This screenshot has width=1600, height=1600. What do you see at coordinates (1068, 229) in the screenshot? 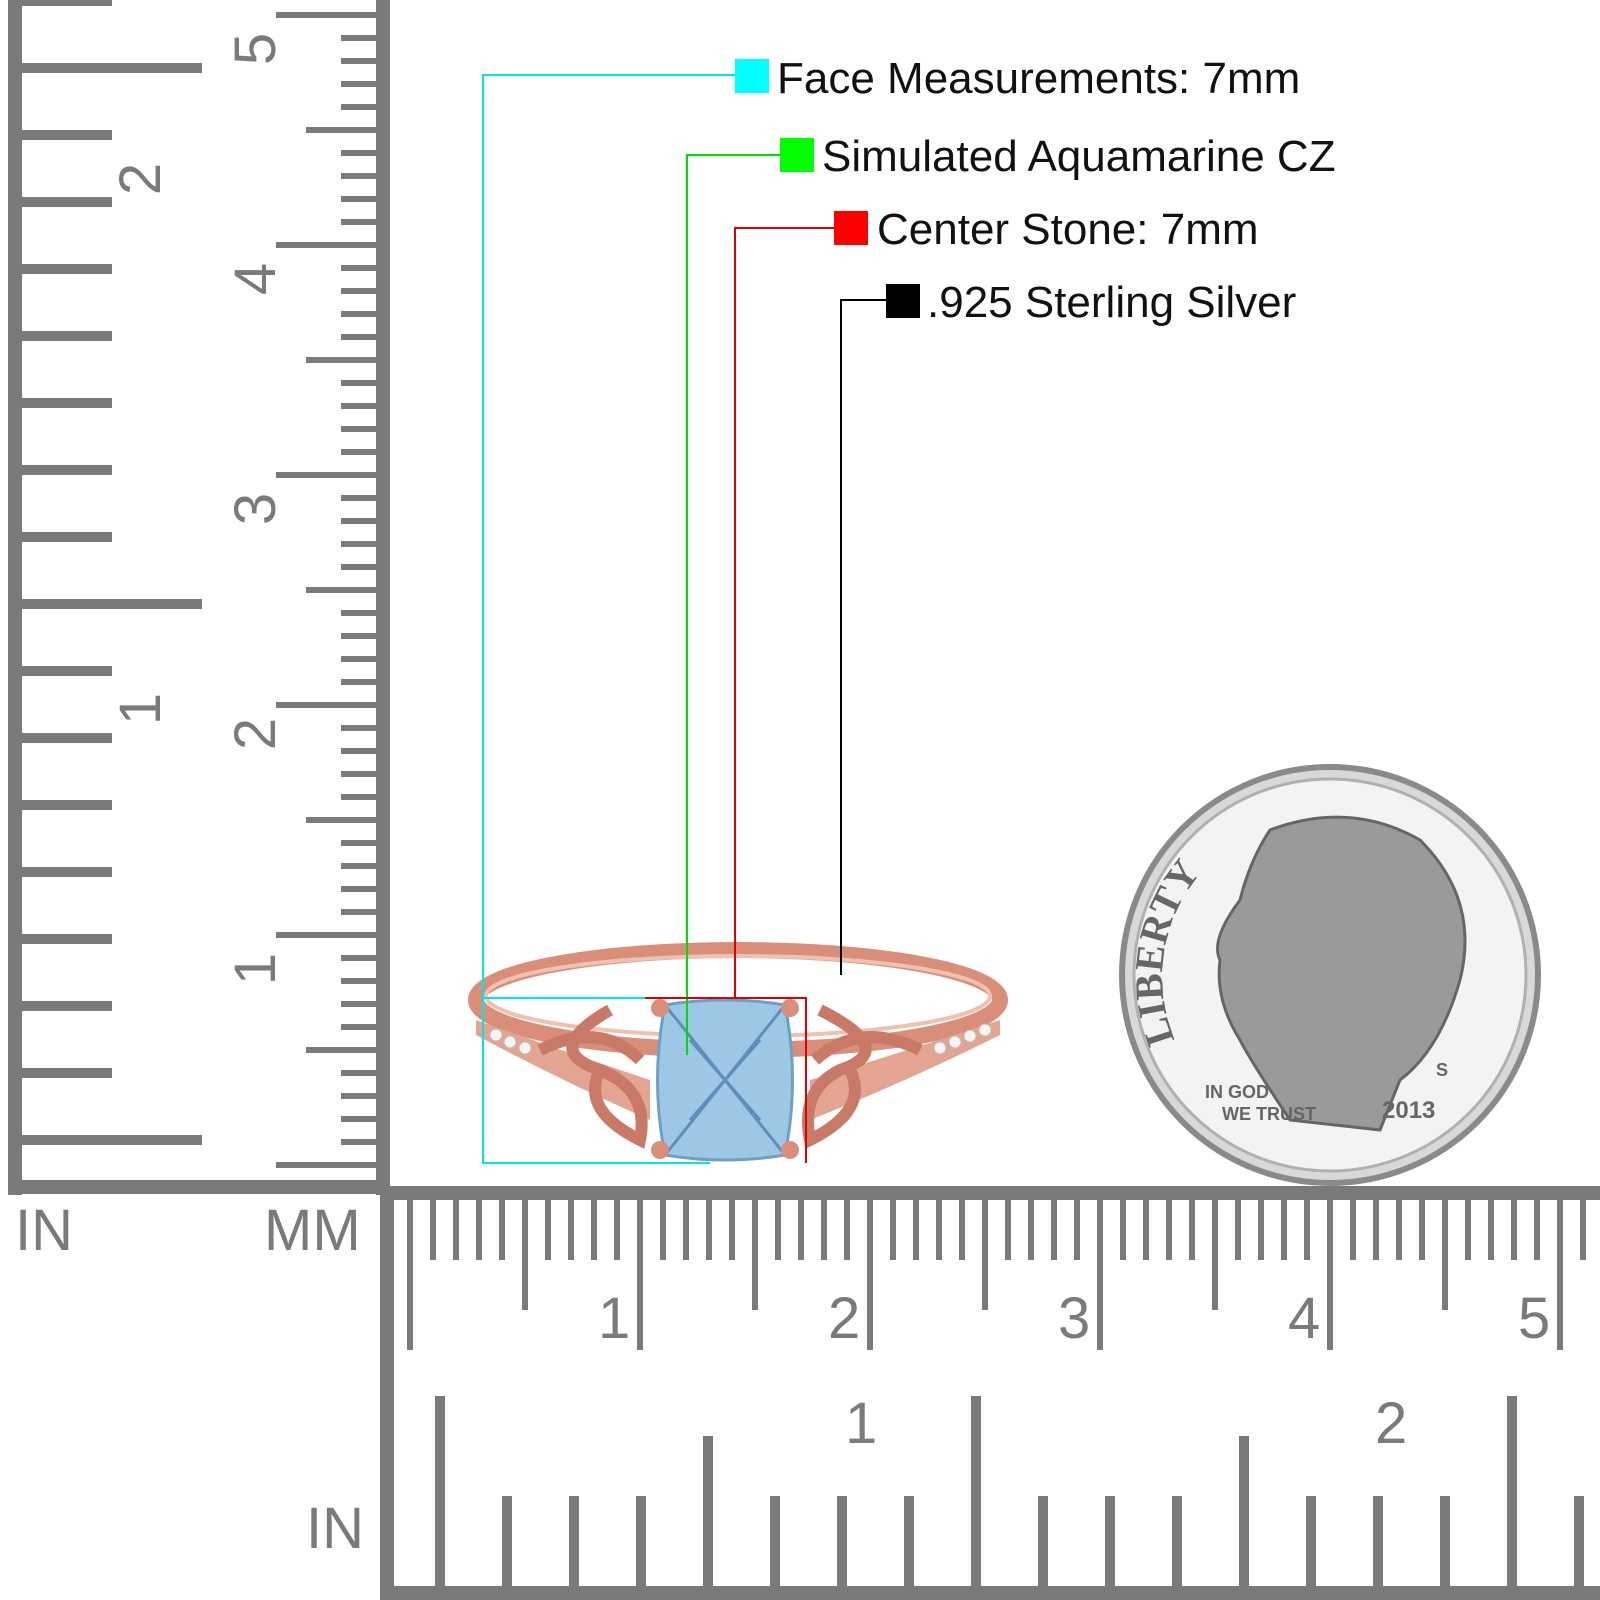
I see `legend-center-stone: Center Stone: 7mm` at bounding box center [1068, 229].